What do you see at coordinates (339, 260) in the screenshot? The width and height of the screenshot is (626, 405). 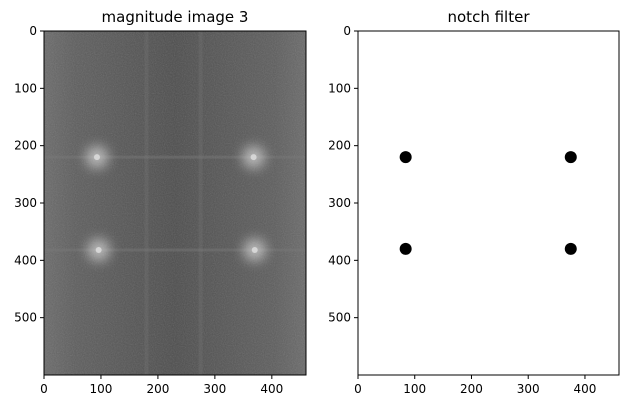 I see `notch-y-tick-label: 400` at bounding box center [339, 260].